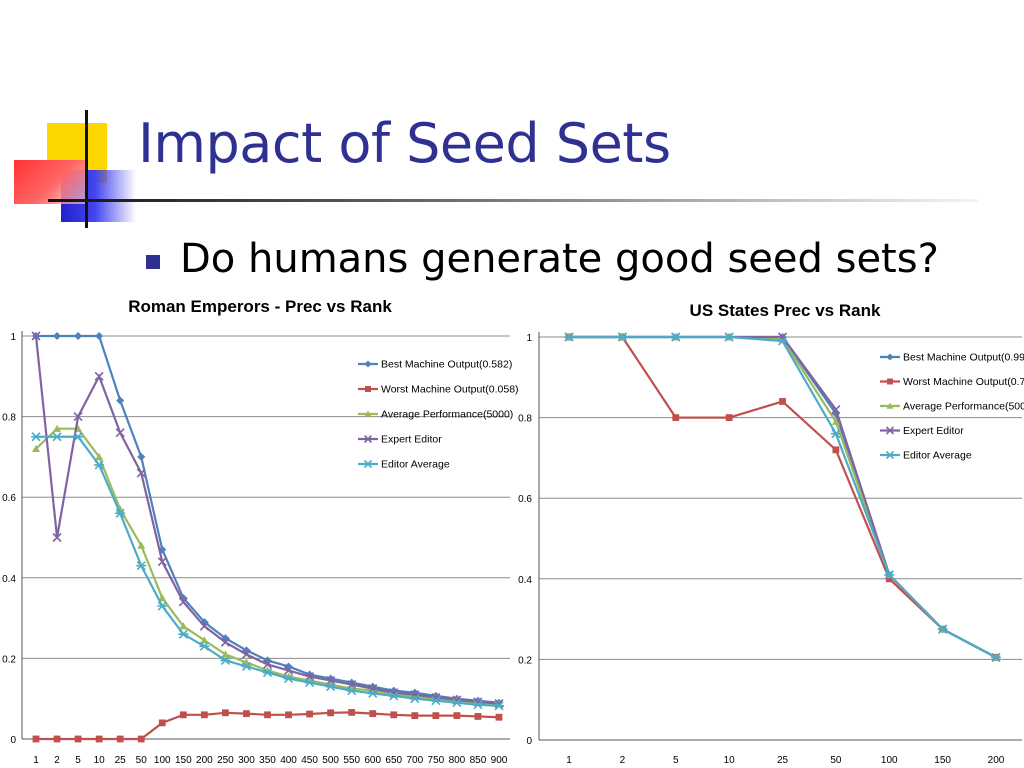  I want to click on x-tick-label: 250, so click(225, 760).